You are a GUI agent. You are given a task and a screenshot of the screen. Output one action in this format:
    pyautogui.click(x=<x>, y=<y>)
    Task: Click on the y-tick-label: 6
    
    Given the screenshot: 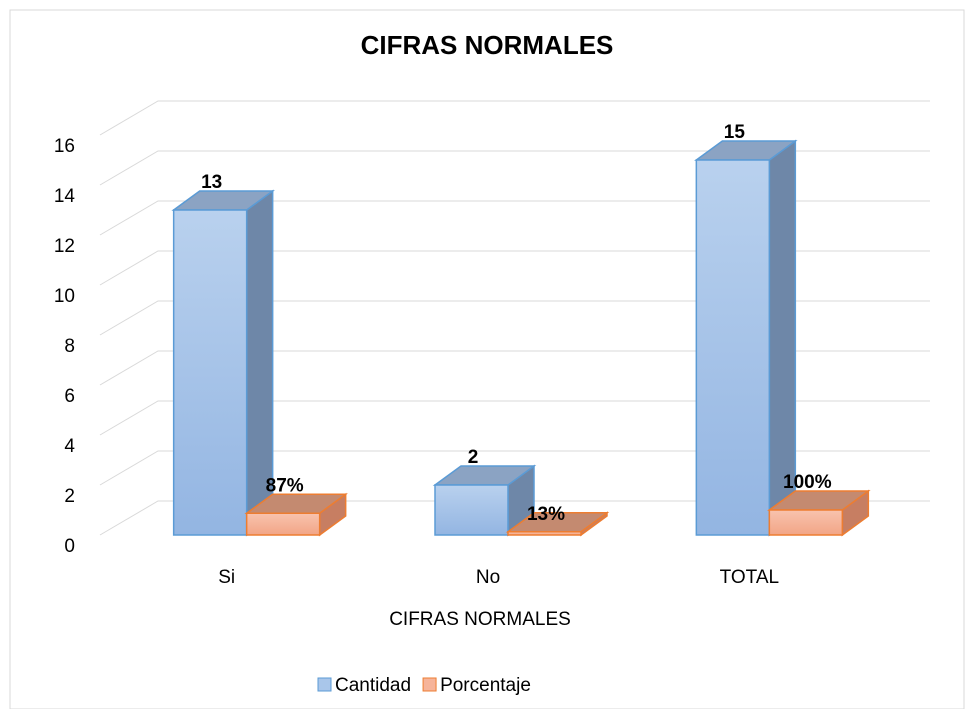 What is the action you would take?
    pyautogui.click(x=69, y=396)
    